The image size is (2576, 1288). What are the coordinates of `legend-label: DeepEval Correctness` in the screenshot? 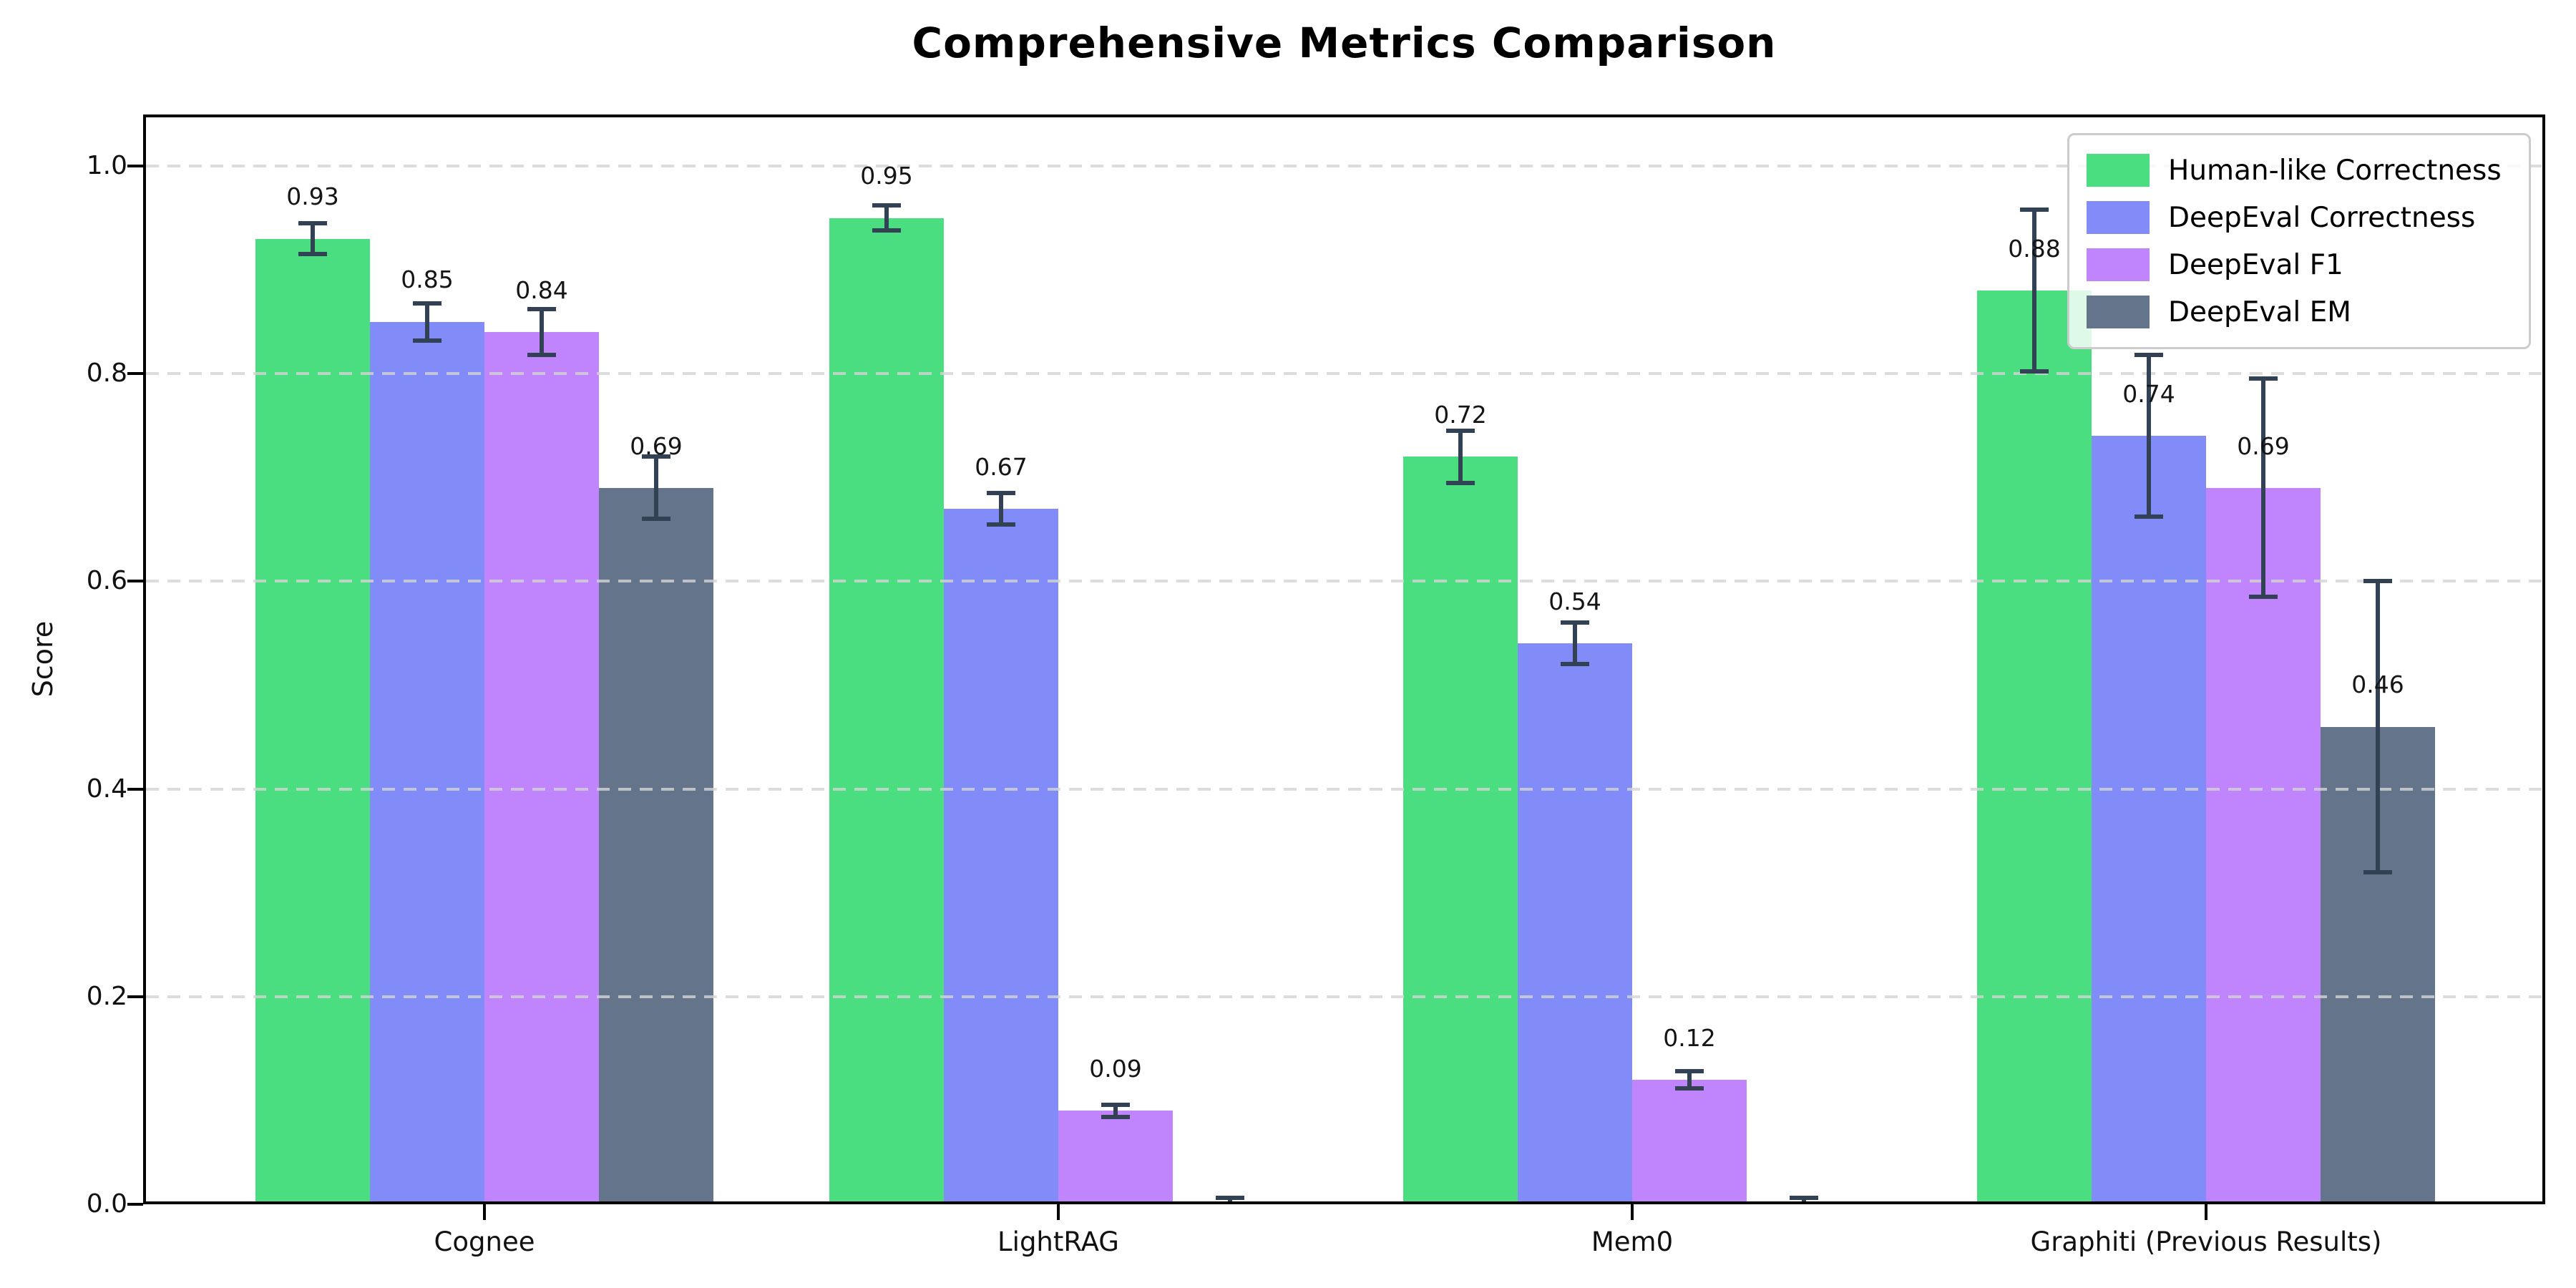 It's located at (2322, 217).